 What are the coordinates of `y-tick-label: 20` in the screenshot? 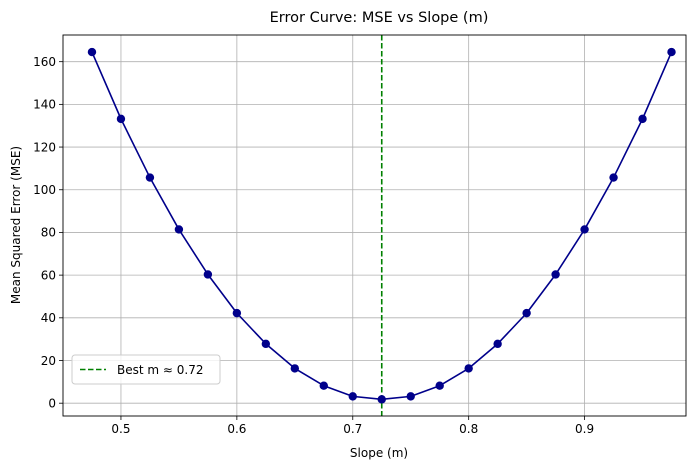 It's located at (48, 361).